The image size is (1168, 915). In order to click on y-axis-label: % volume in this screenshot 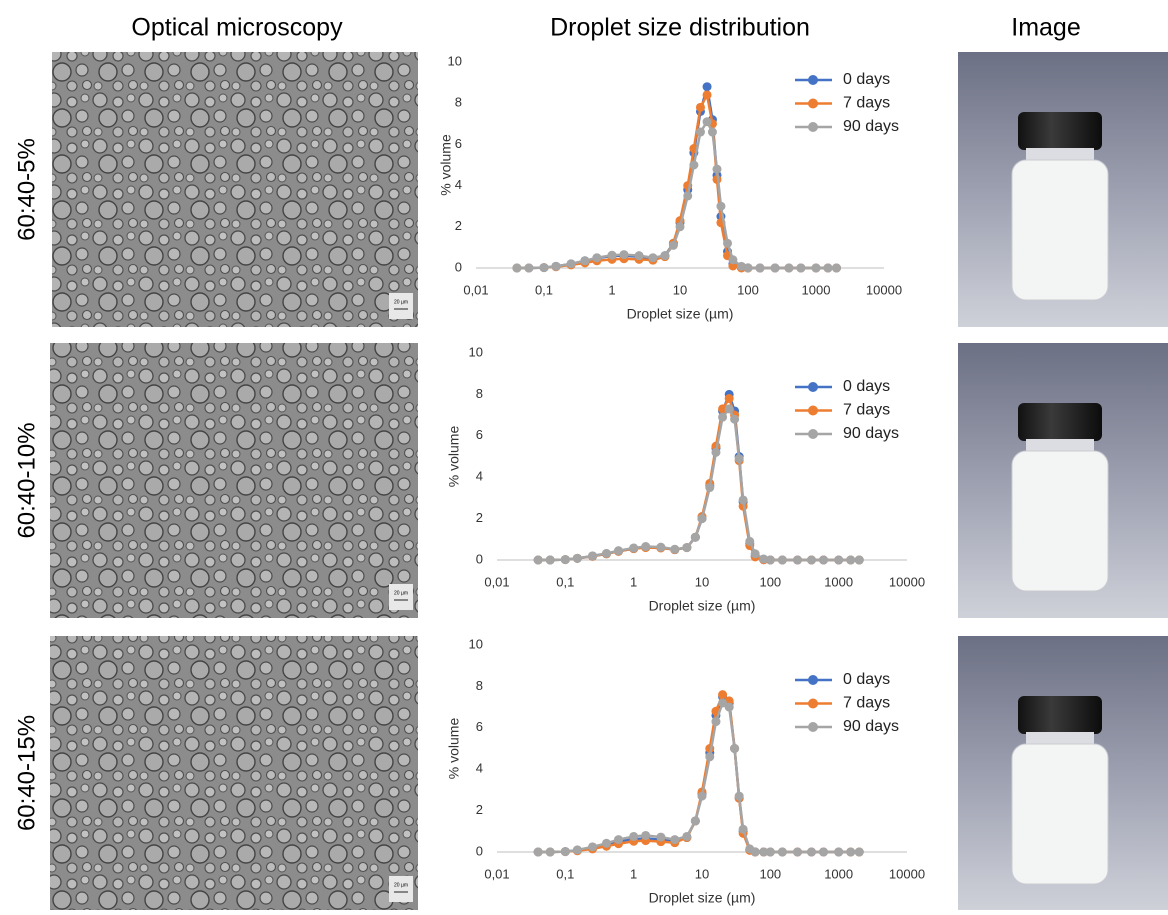, I will do `click(454, 749)`.